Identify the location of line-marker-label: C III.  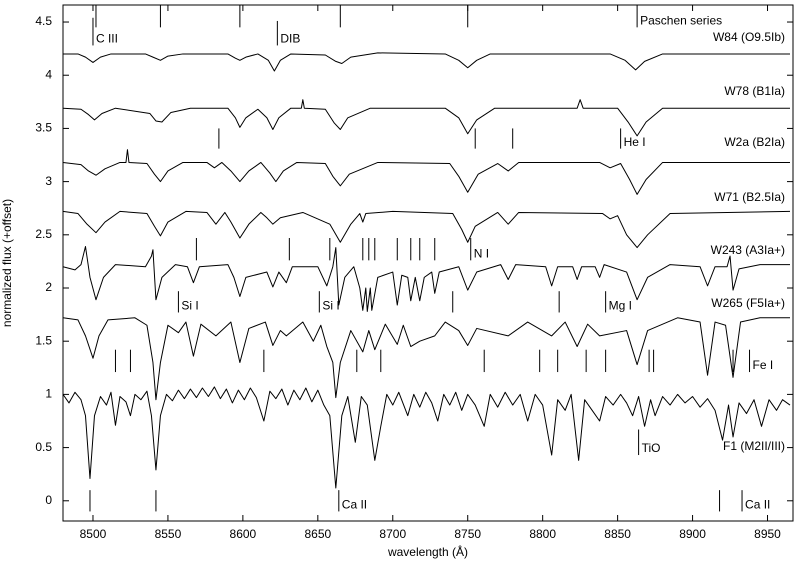
(107, 39).